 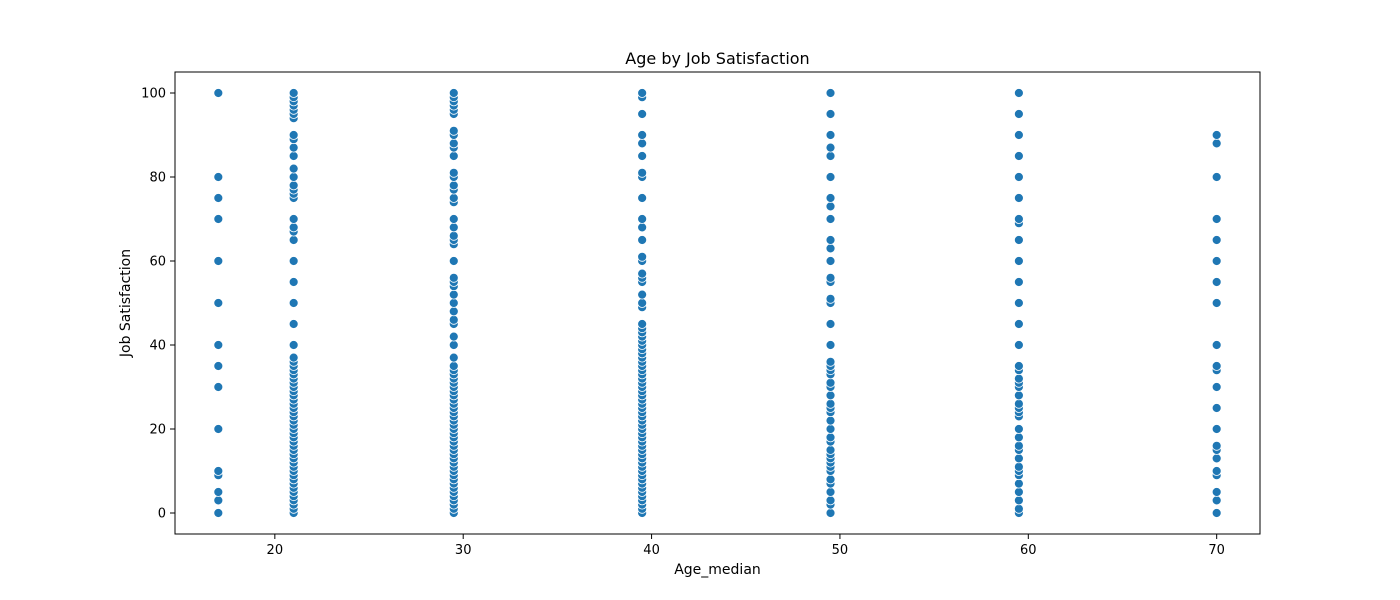 What do you see at coordinates (1216, 550) in the screenshot?
I see `x-tick-label: 70` at bounding box center [1216, 550].